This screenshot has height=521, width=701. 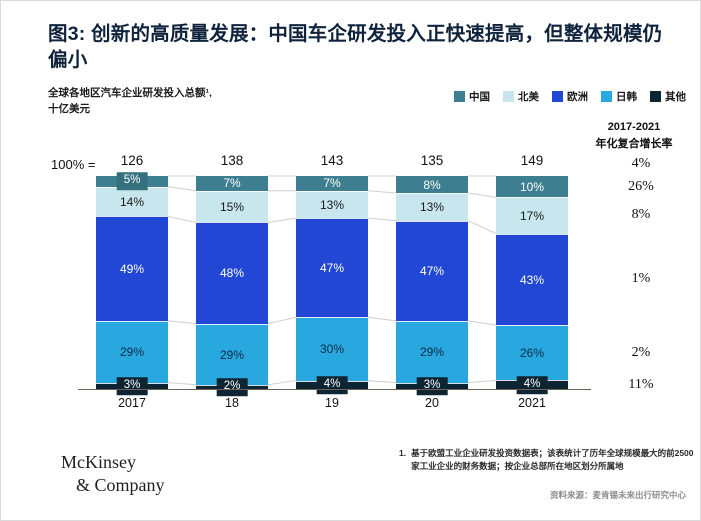 What do you see at coordinates (479, 97) in the screenshot?
I see `legend-label: 中国` at bounding box center [479, 97].